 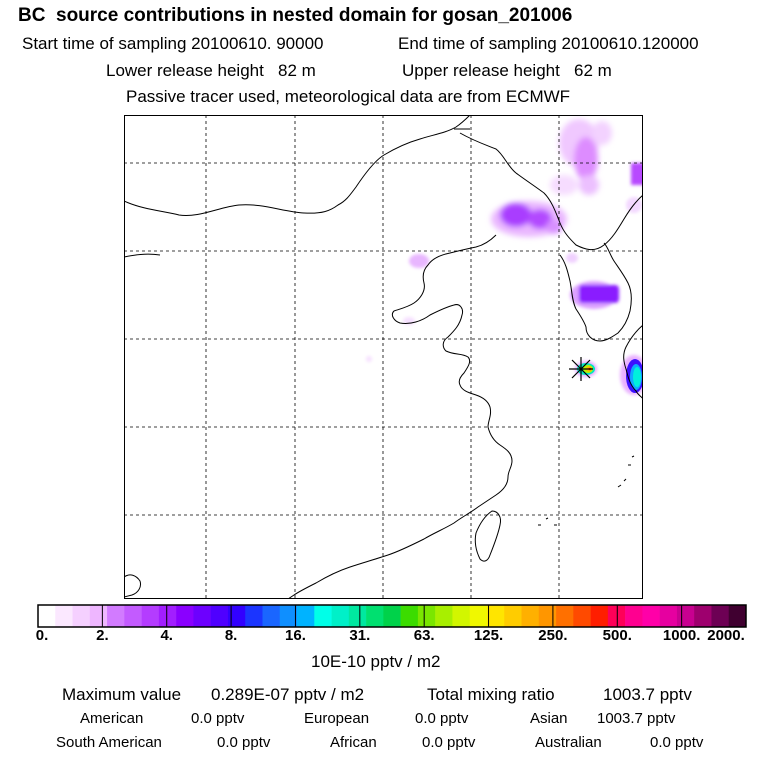 I want to click on region-european-label: European, so click(x=337, y=718).